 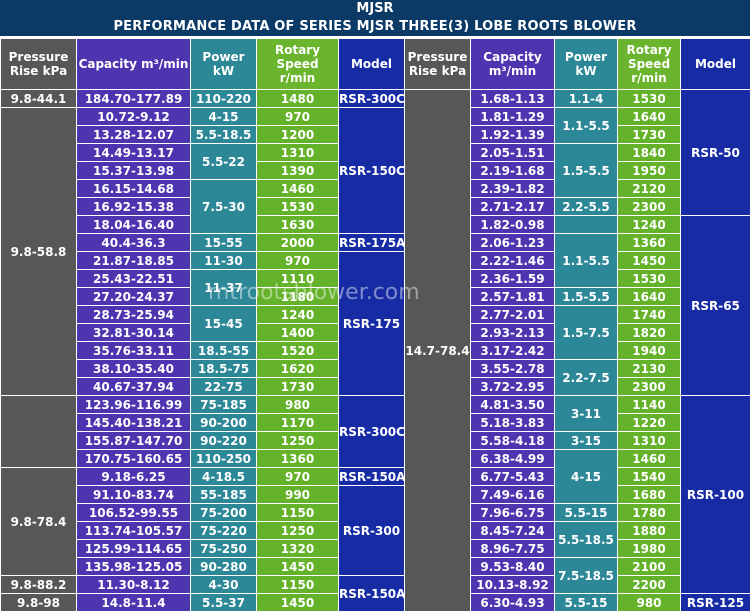 What do you see at coordinates (224, 405) in the screenshot?
I see `power-cell: 75-185` at bounding box center [224, 405].